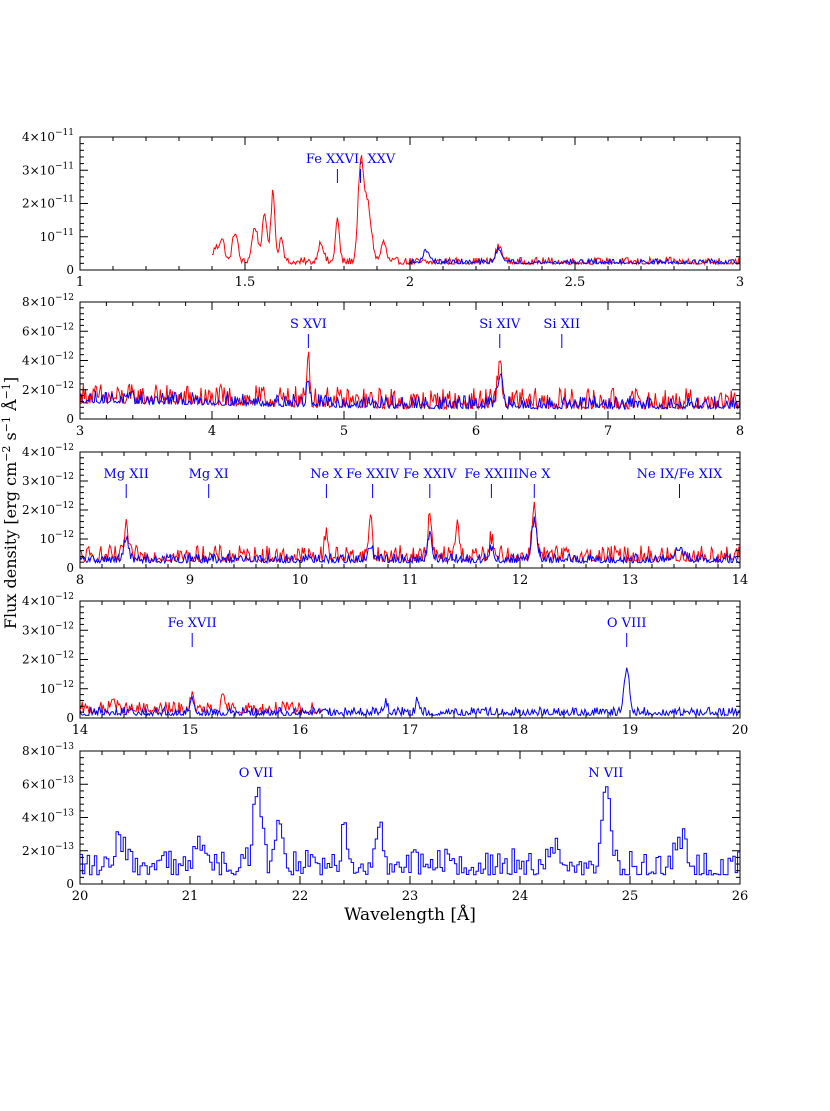 The width and height of the screenshot is (830, 1111). Describe the element at coordinates (491, 474) in the screenshot. I see `line-label: Fe XXIII` at that location.